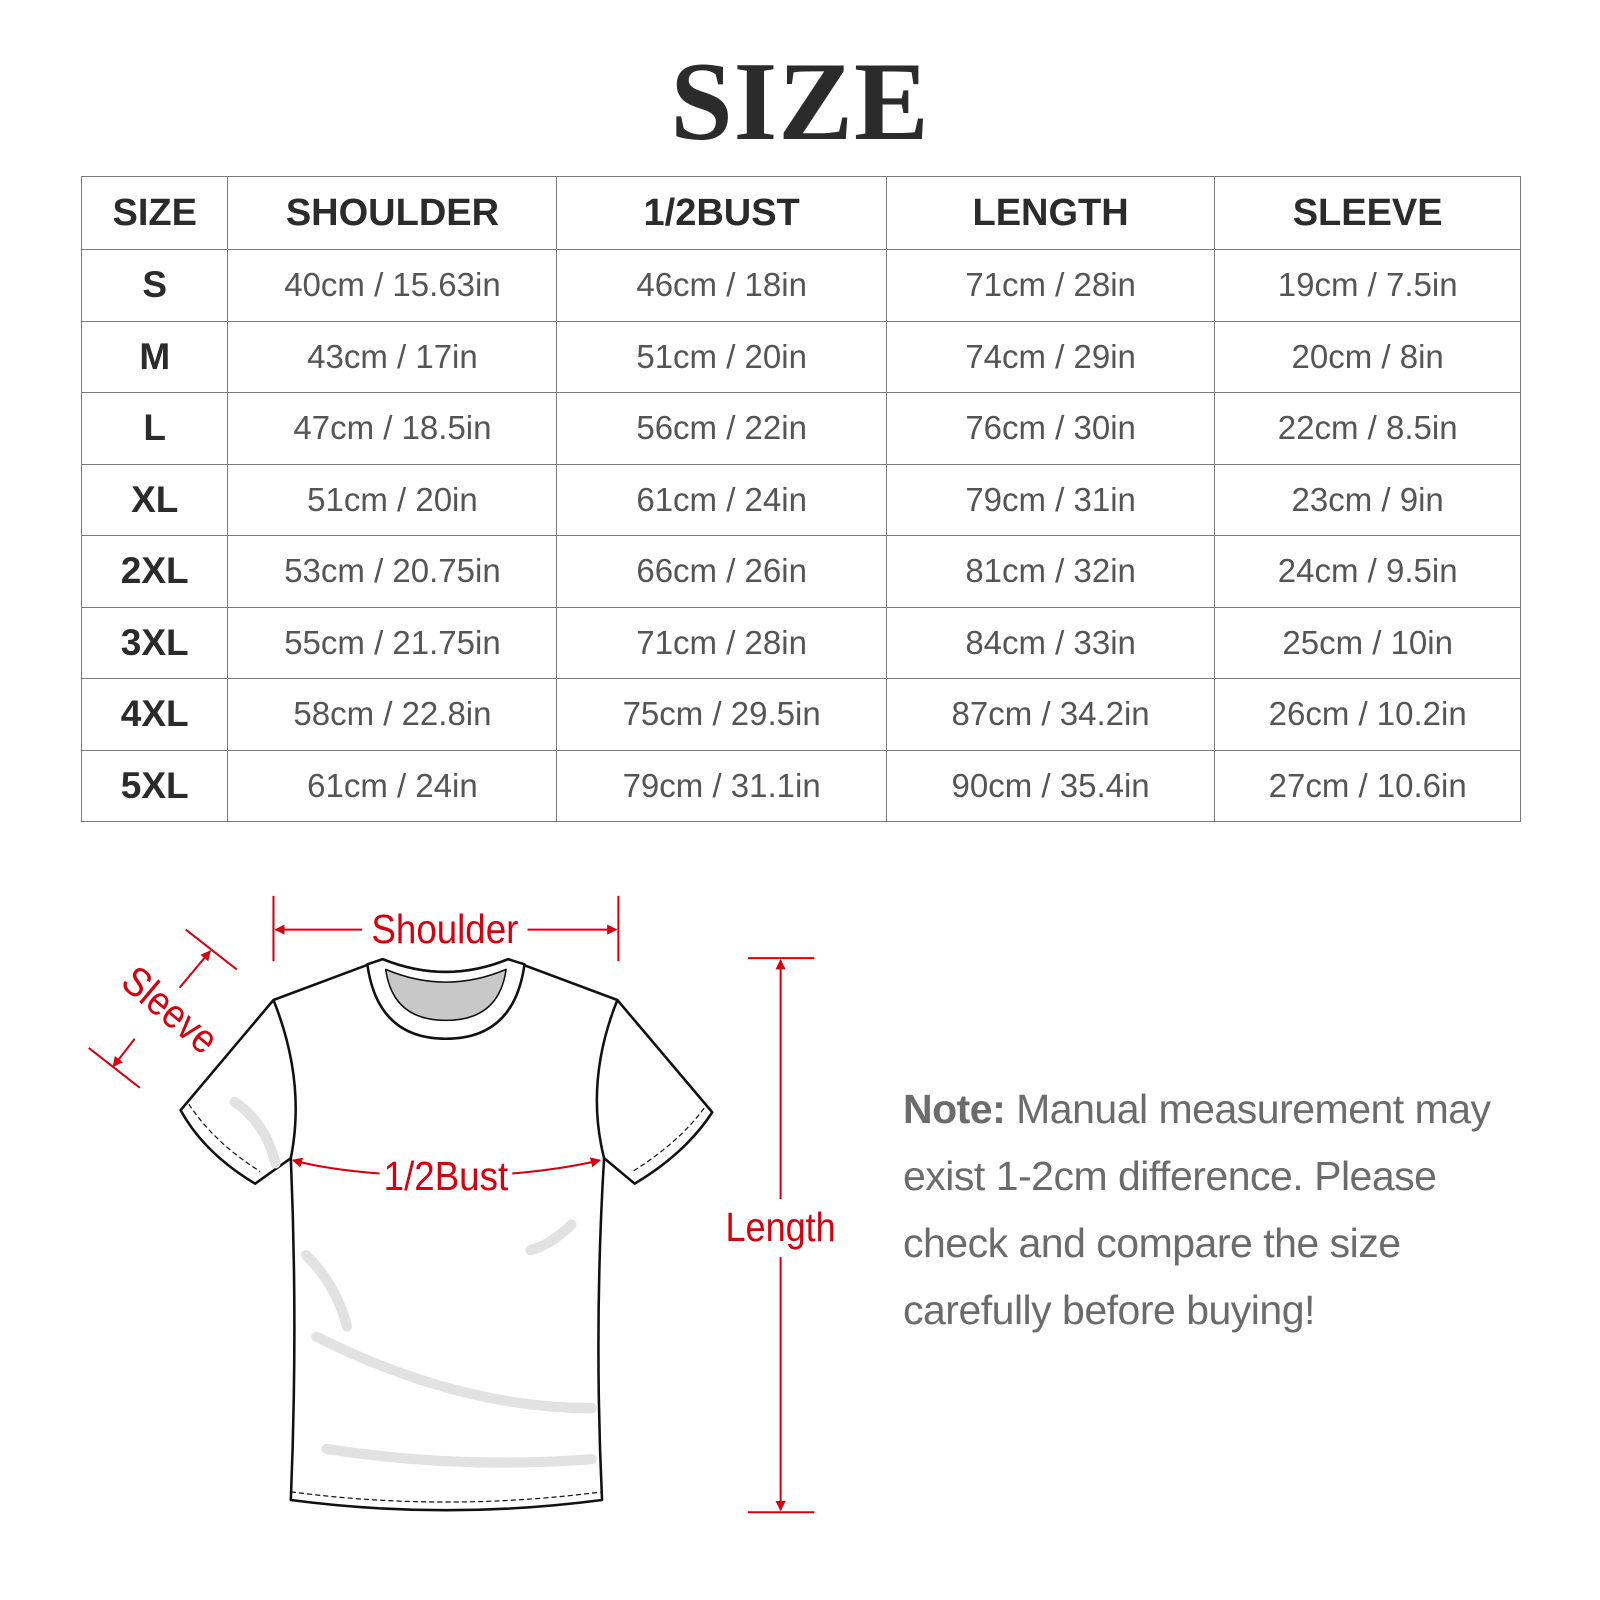 Image resolution: width=1600 pixels, height=1600 pixels. What do you see at coordinates (154, 714) in the screenshot?
I see `size-cell: 4XL` at bounding box center [154, 714].